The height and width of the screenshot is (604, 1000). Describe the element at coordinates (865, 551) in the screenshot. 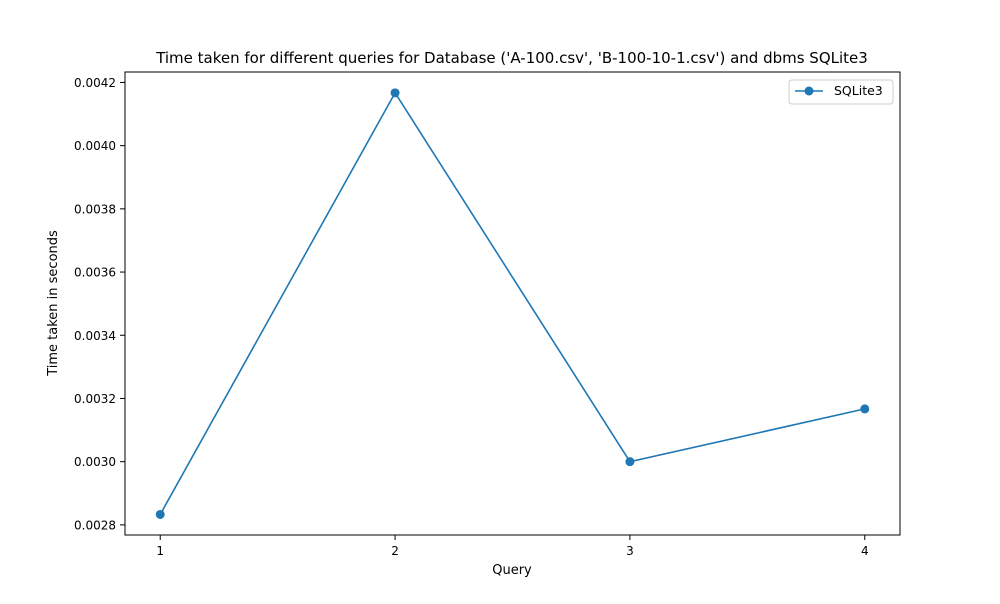

I see `x-tick-label: 4` at that location.